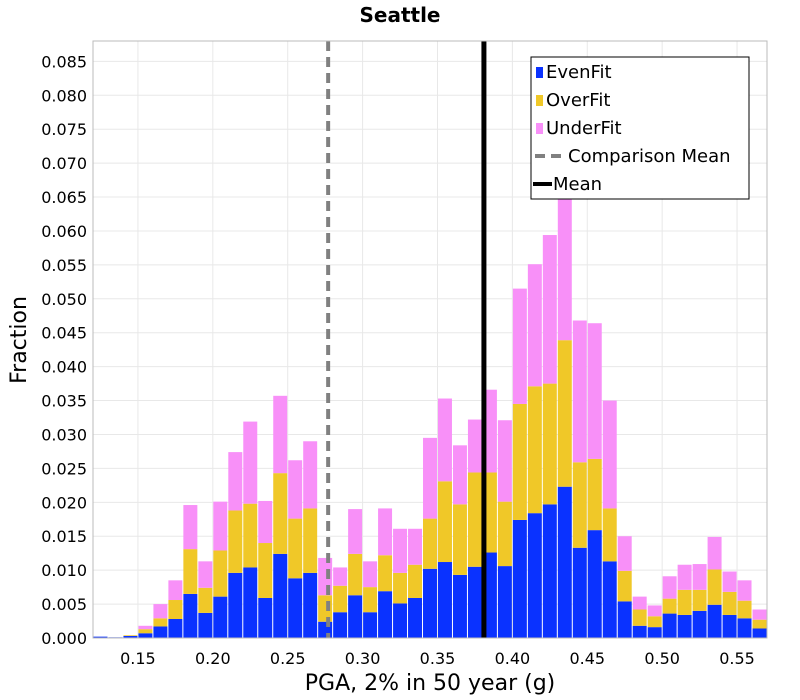 This screenshot has width=800, height=700. I want to click on x-axis-label: PGA, 2% in 50 year (g), so click(430, 683).